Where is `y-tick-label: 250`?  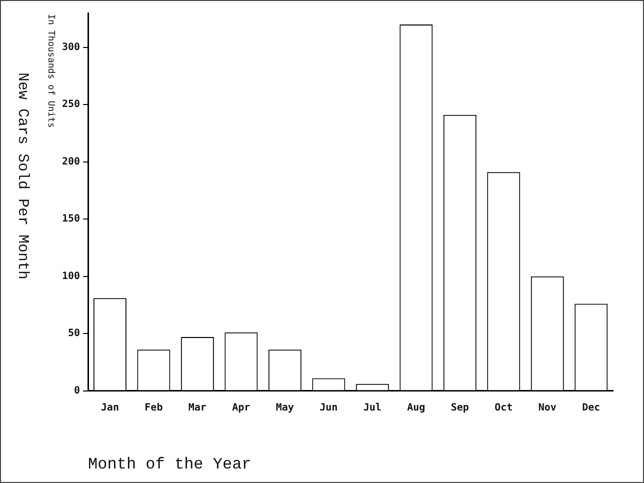 y-tick-label: 250 is located at coordinates (71, 104).